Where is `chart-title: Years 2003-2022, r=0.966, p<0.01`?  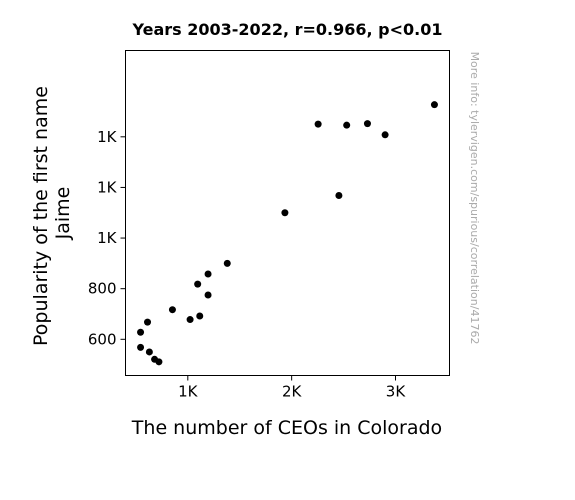
chart-title: Years 2003-2022, r=0.966, p<0.01 is located at coordinates (287, 29).